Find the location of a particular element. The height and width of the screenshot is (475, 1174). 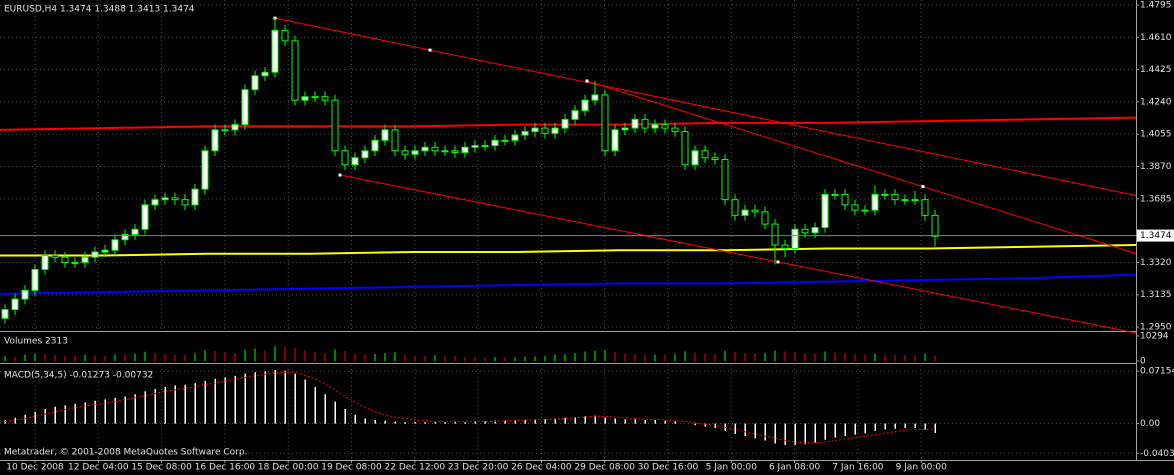

volume-title: Volumes 2313 is located at coordinates (36, 342).